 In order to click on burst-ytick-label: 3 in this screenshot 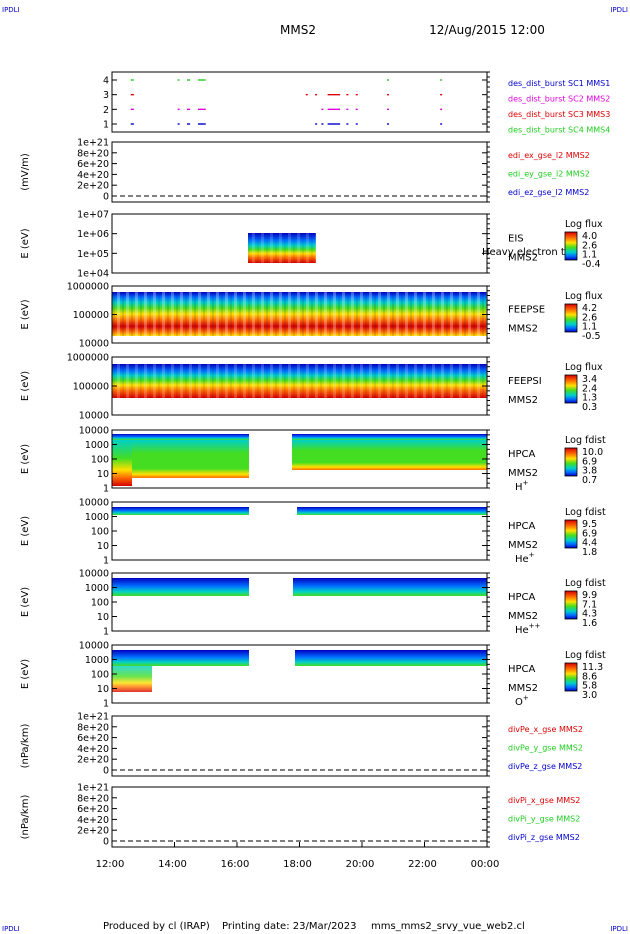, I will do `click(106, 95)`.